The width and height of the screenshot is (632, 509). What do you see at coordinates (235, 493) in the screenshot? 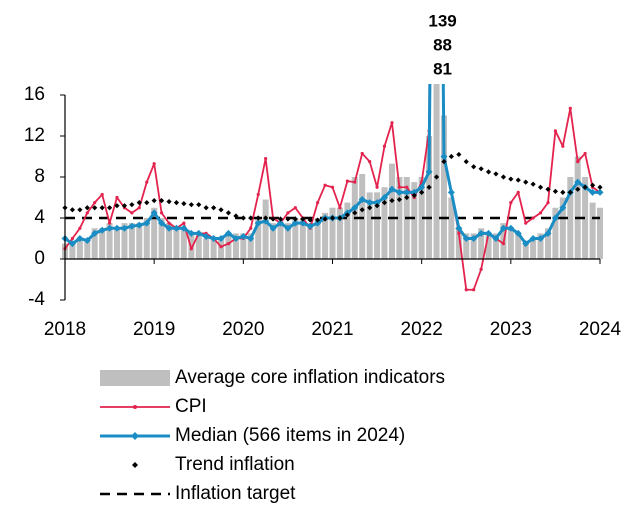
I see `legend-label: Inflation target` at bounding box center [235, 493].